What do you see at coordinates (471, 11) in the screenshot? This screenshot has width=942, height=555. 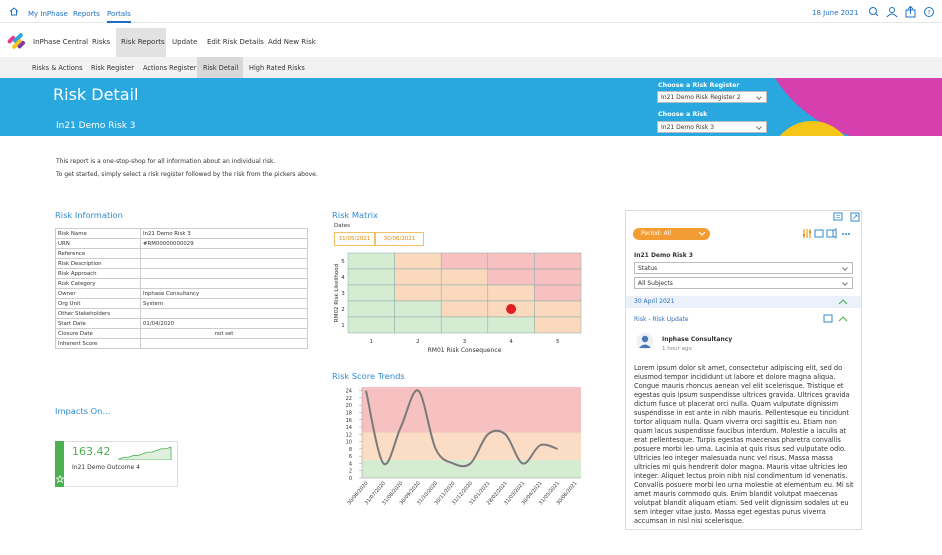 I see `top-bar` at bounding box center [471, 11].